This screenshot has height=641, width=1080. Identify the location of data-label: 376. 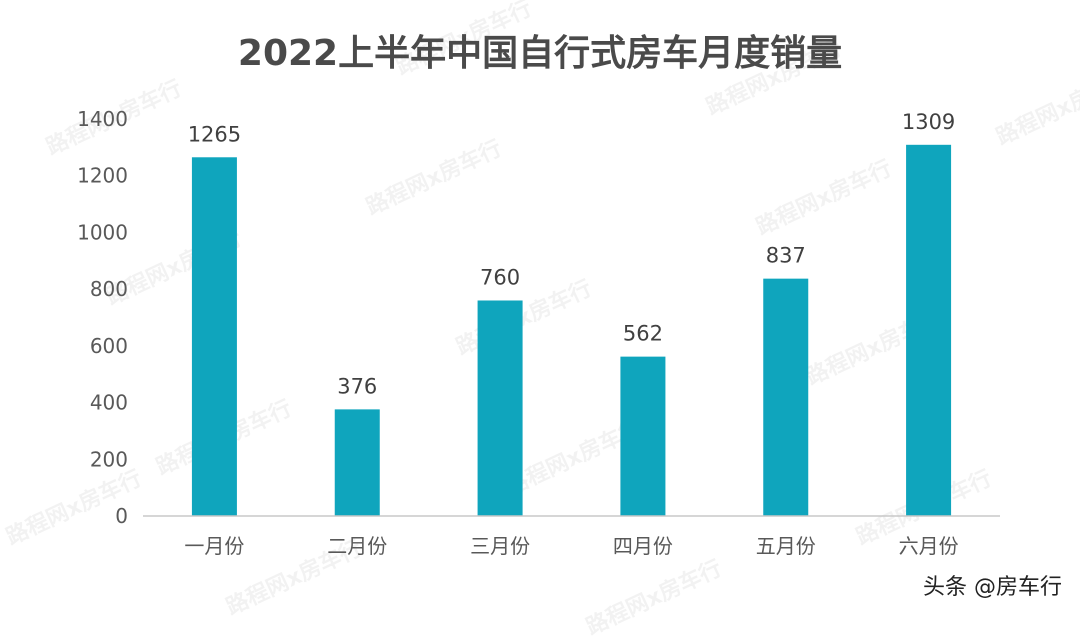
(357, 386).